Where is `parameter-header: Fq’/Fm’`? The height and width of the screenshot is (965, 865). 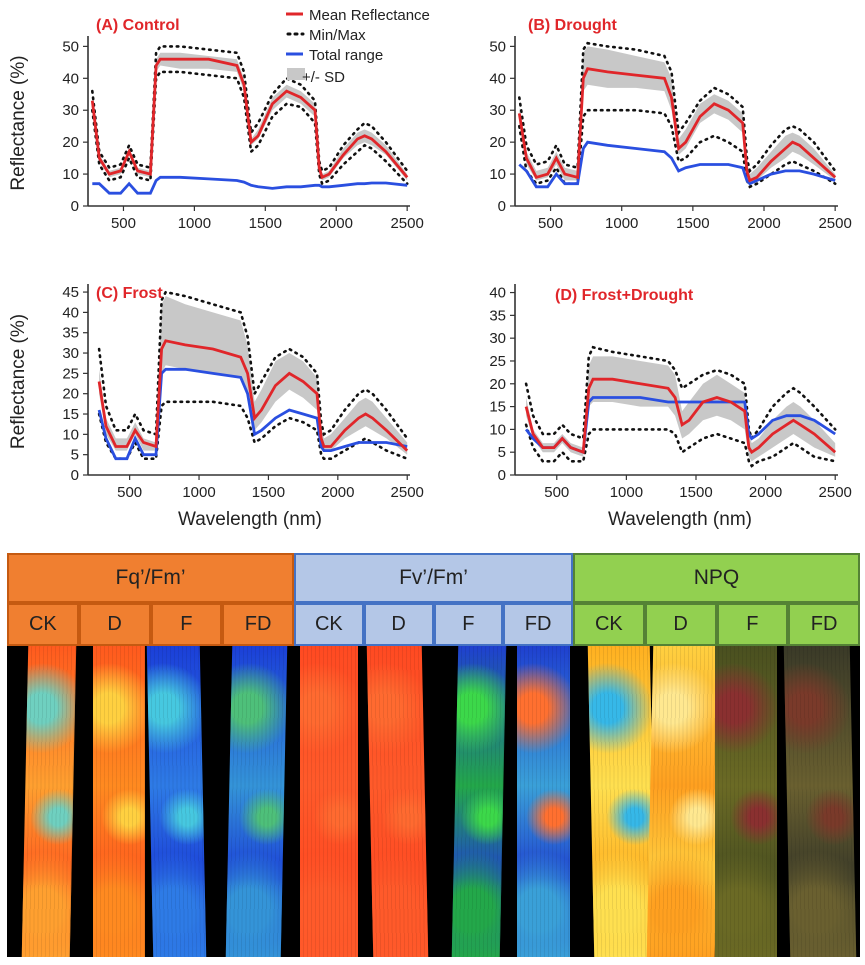 parameter-header: Fq’/Fm’ is located at coordinates (150, 578).